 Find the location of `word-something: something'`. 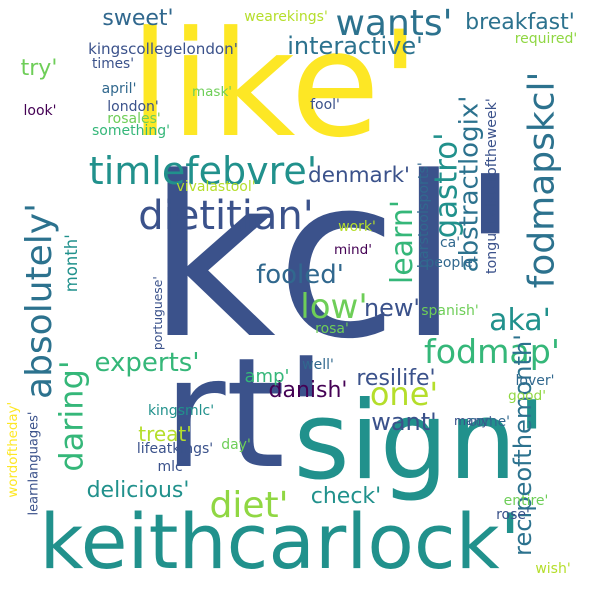

word-something: something' is located at coordinates (131, 131).